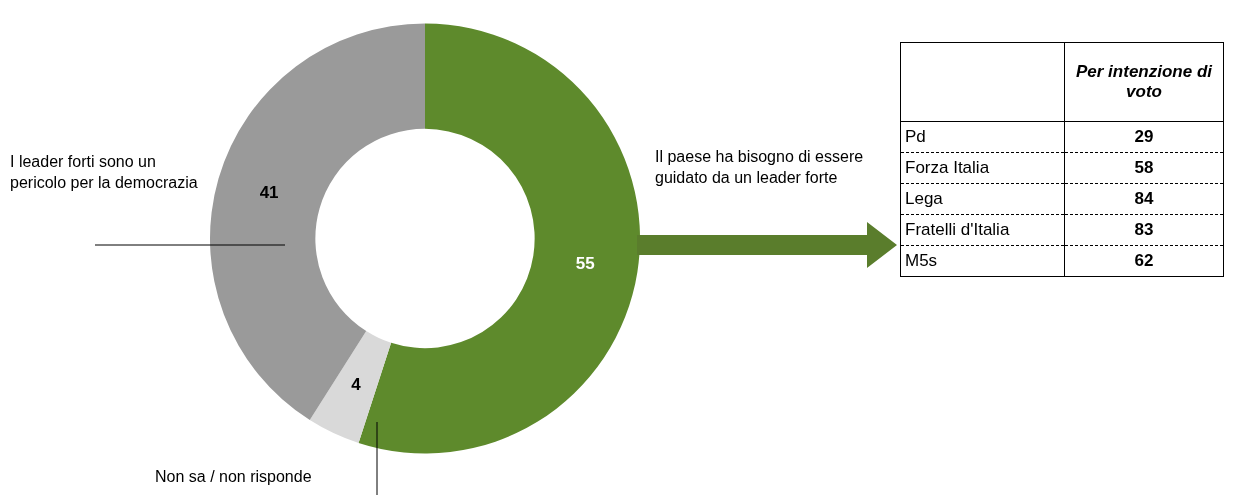 This screenshot has height=497, width=1242. Describe the element at coordinates (1144, 199) in the screenshot. I see `data-label: 84` at that location.